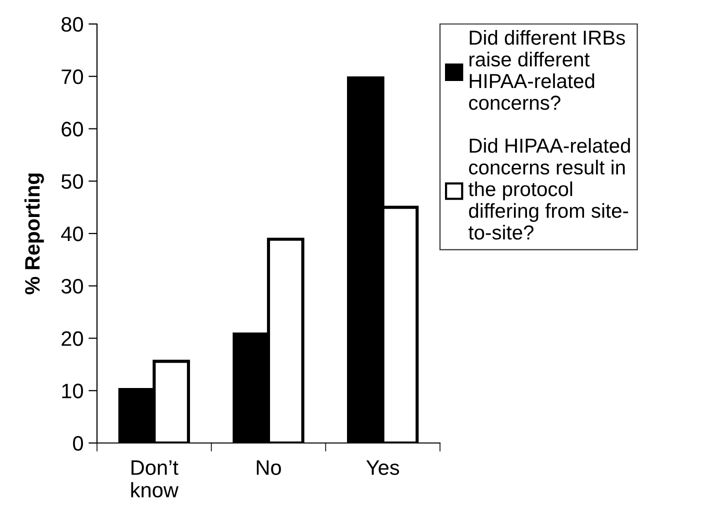 This screenshot has width=728, height=531. Describe the element at coordinates (72, 286) in the screenshot. I see `y-tick-label: 30` at that location.